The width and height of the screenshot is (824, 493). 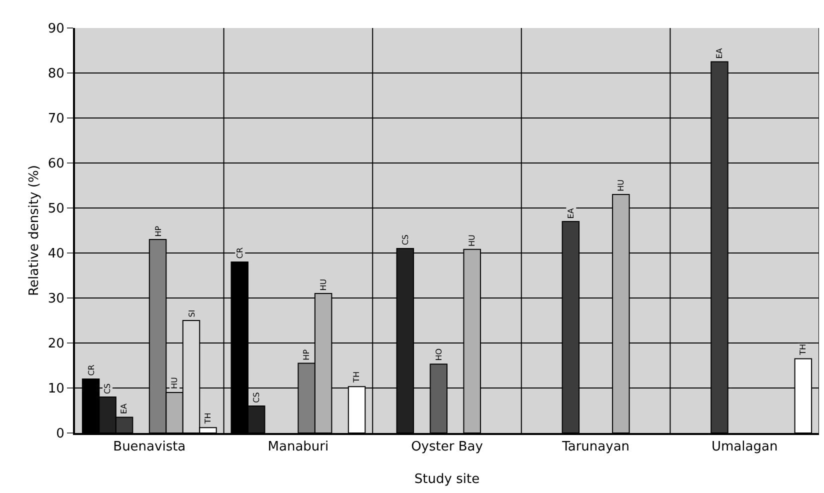 What do you see at coordinates (56, 164) in the screenshot?
I see `y-tick-label: 60` at bounding box center [56, 164].